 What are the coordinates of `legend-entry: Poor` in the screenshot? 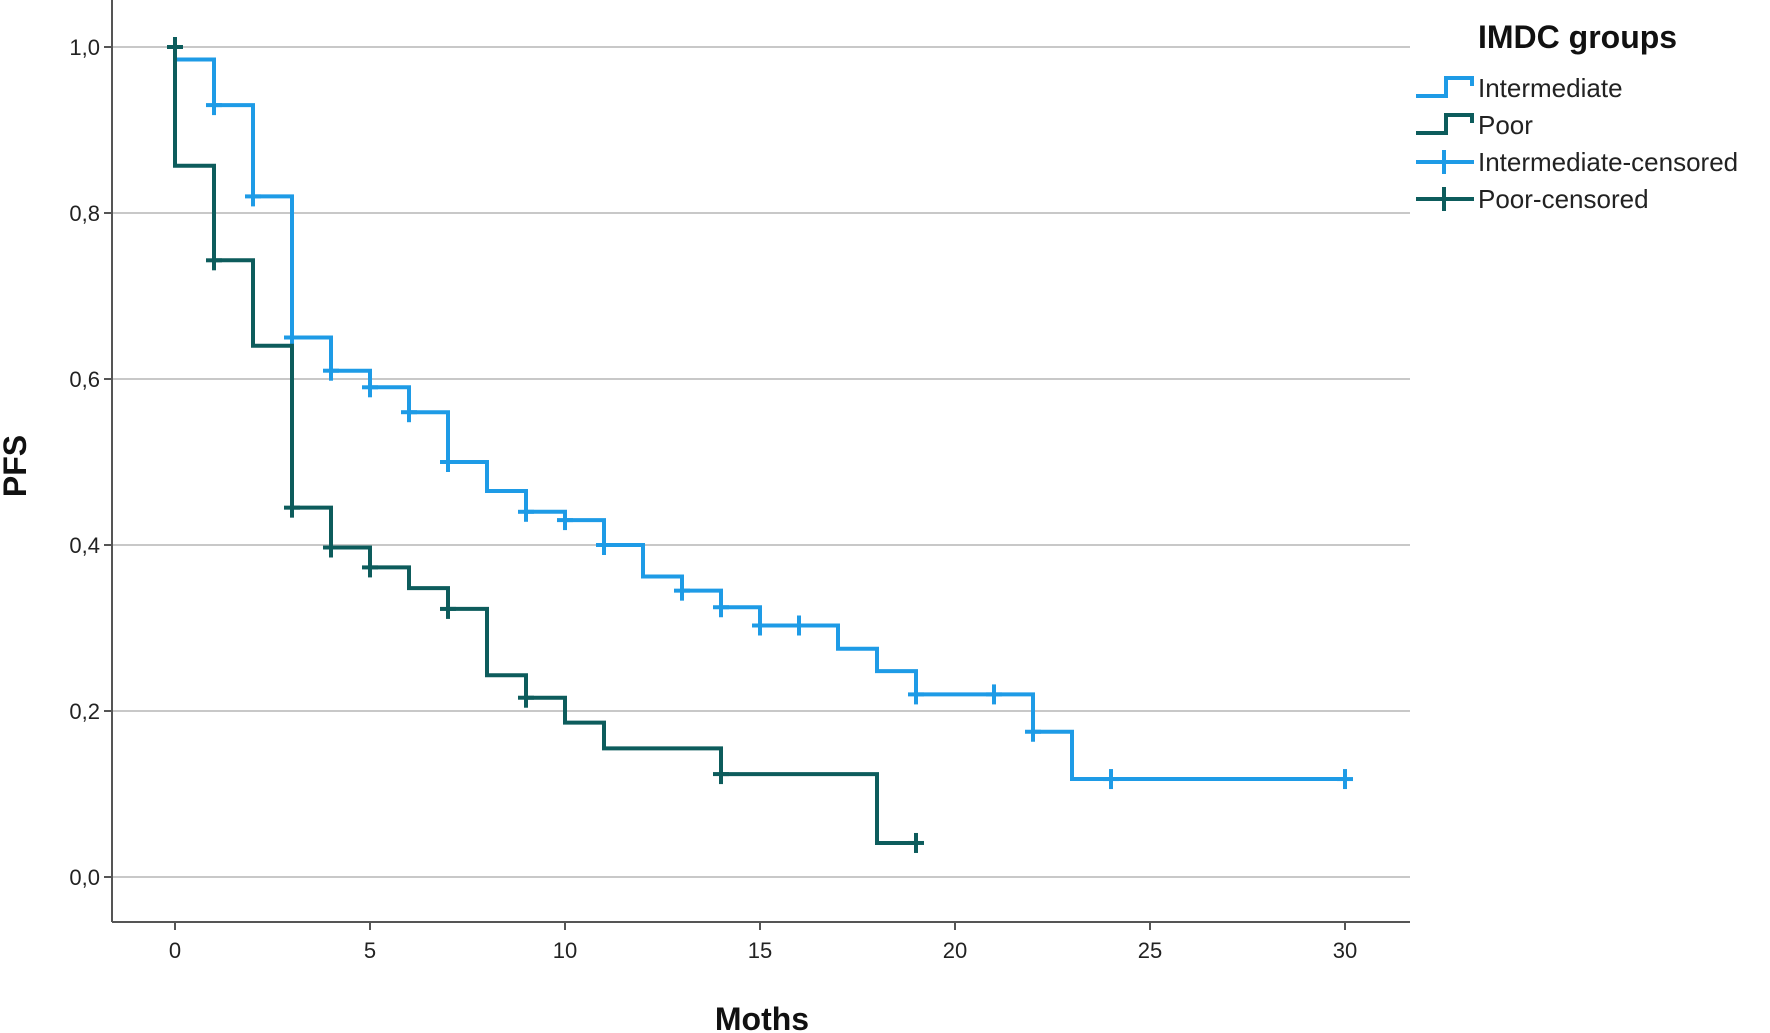 It's located at (1474, 125).